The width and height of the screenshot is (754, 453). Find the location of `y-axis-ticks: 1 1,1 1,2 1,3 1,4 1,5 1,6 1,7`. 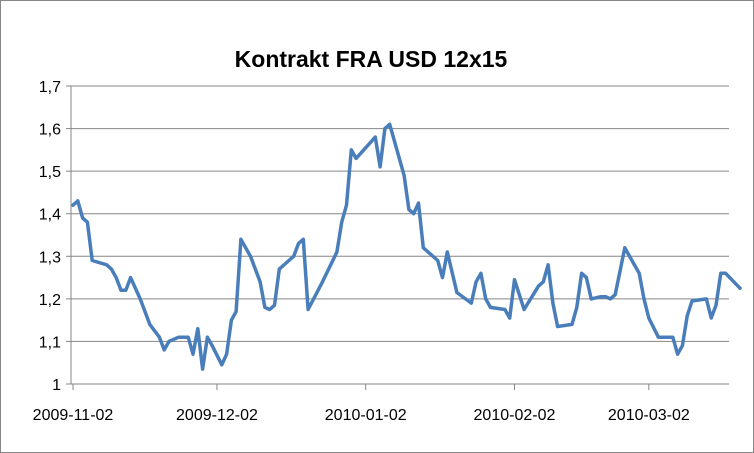

y-axis-ticks: 1 1,1 1,2 1,3 1,4 1,5 1,6 1,7 is located at coordinates (55, 236).